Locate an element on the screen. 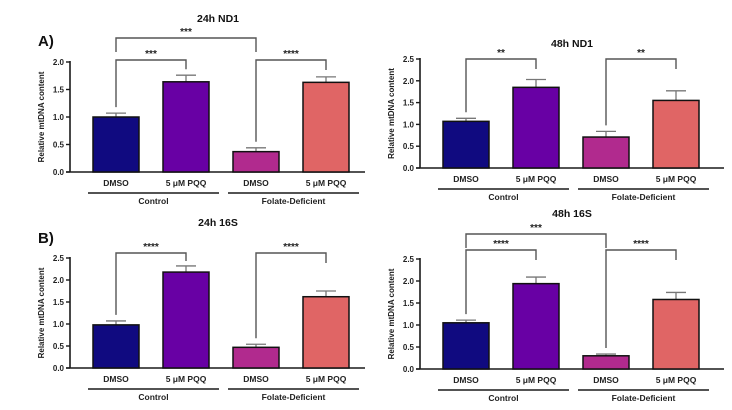 Image resolution: width=732 pixels, height=410 pixels. panel-label-a: A) is located at coordinates (46, 41).